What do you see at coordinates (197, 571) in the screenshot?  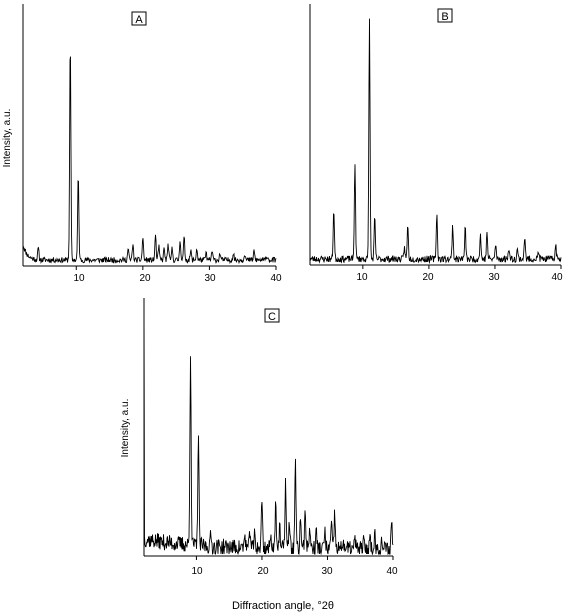 I see `panel-c-tick-label-10: 10` at bounding box center [197, 571].